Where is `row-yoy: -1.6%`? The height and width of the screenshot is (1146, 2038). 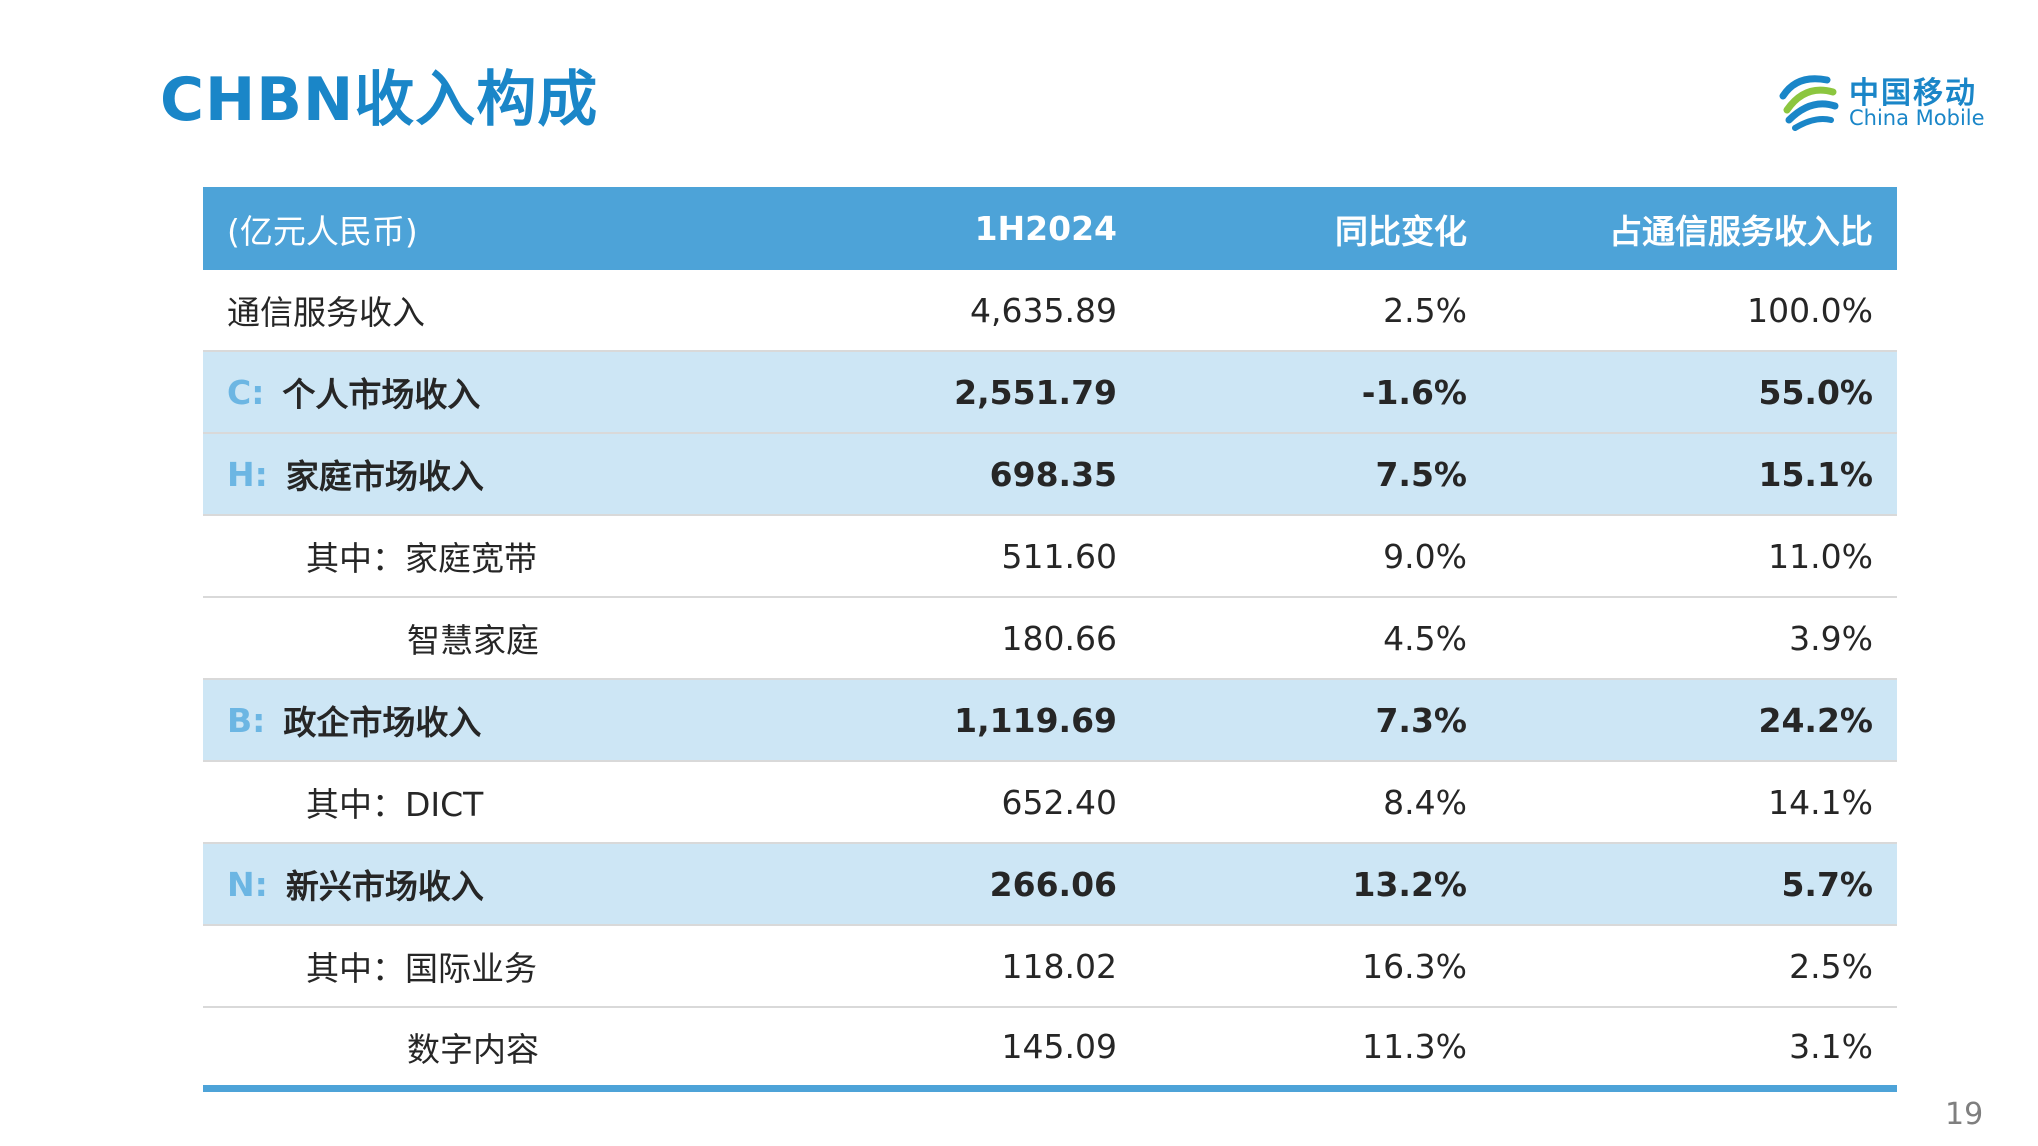
row-yoy: -1.6% is located at coordinates (1414, 392).